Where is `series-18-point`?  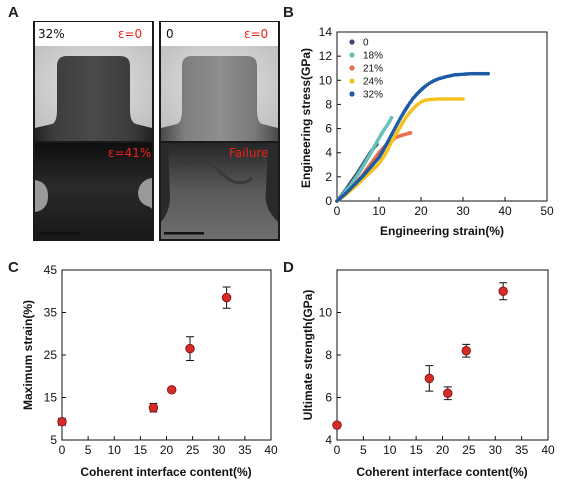 series-18-point is located at coordinates (391, 117).